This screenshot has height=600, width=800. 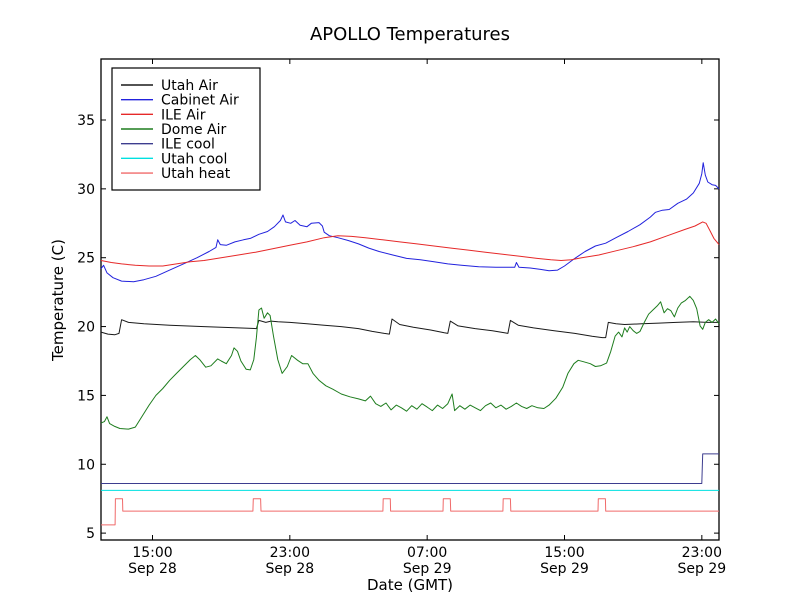 What do you see at coordinates (183, 115) in the screenshot?
I see `legend-label-ile-air: ILE Air` at bounding box center [183, 115].